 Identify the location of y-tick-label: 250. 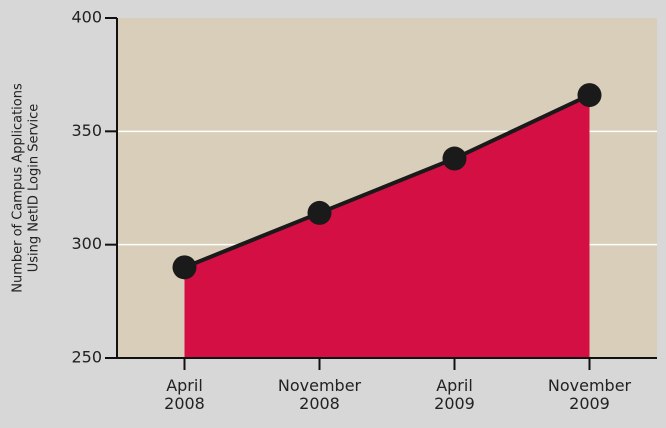
(86, 357).